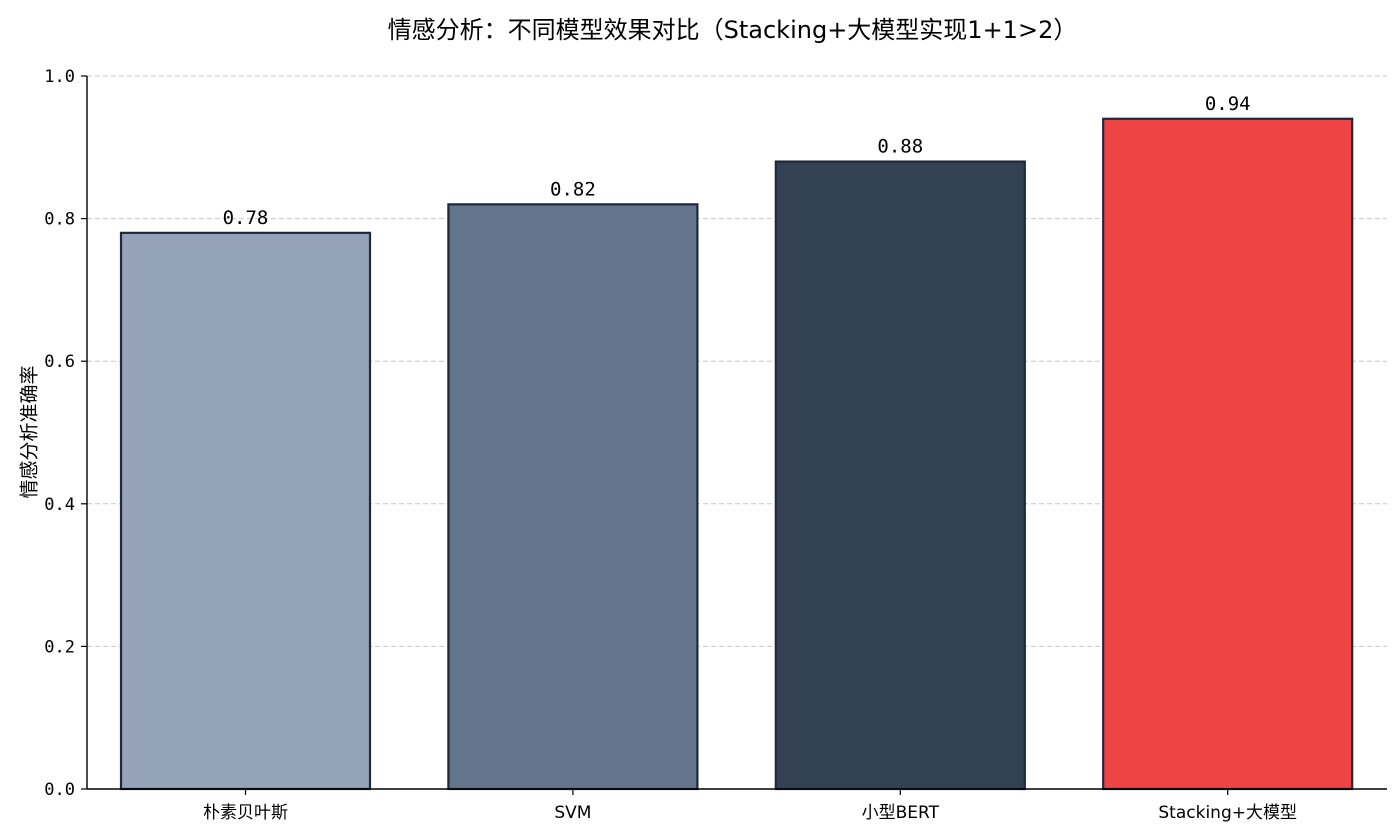 The width and height of the screenshot is (1400, 835). I want to click on y-tick-label: 0.2, so click(59, 647).